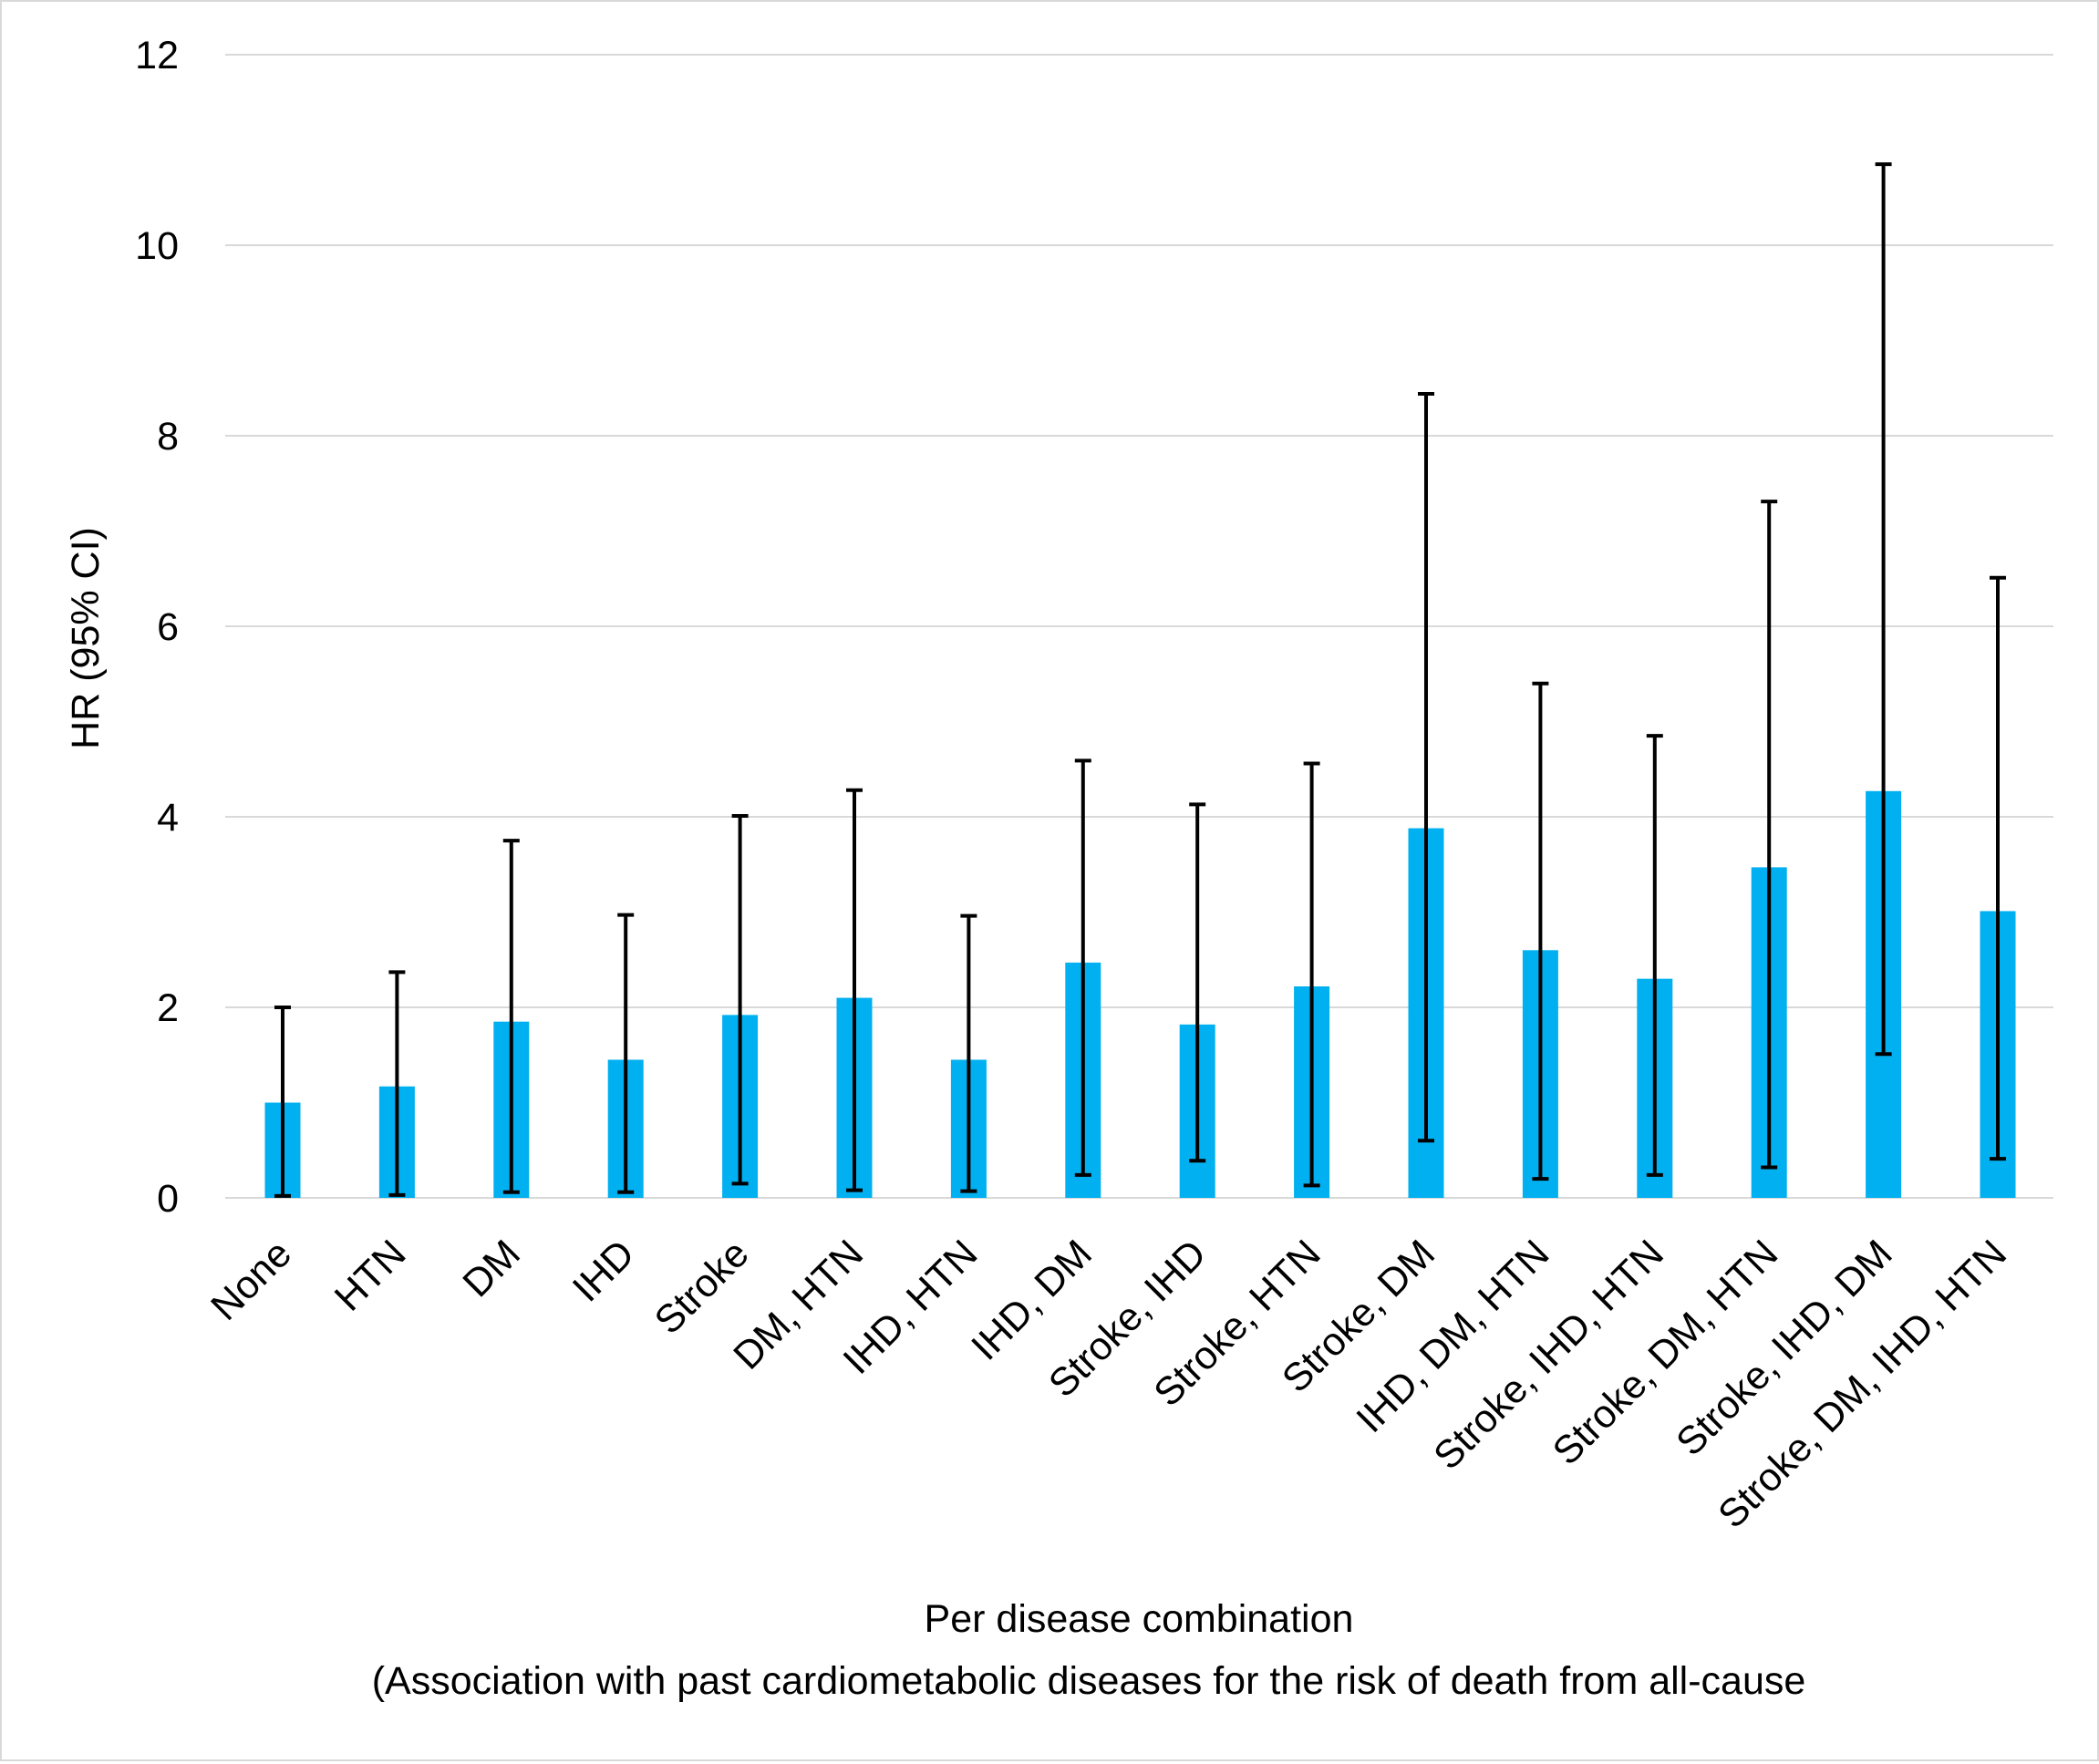  Describe the element at coordinates (702, 1287) in the screenshot. I see `x-tick-label: Stroke` at that location.